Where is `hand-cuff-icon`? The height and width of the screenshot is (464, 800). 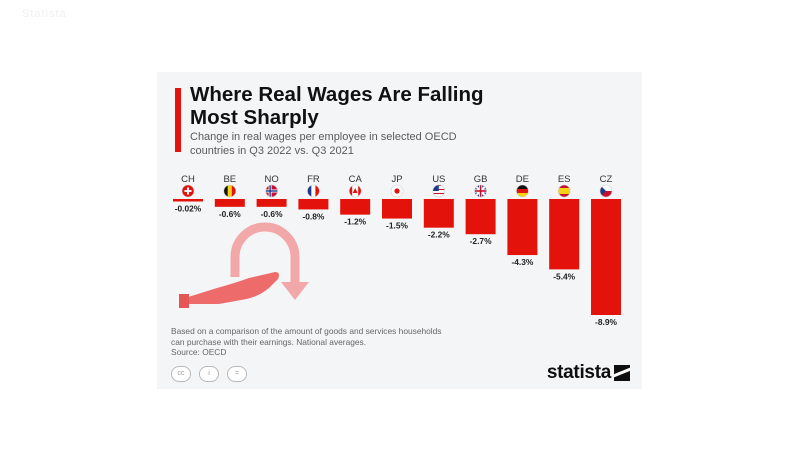
hand-cuff-icon is located at coordinates (184, 301).